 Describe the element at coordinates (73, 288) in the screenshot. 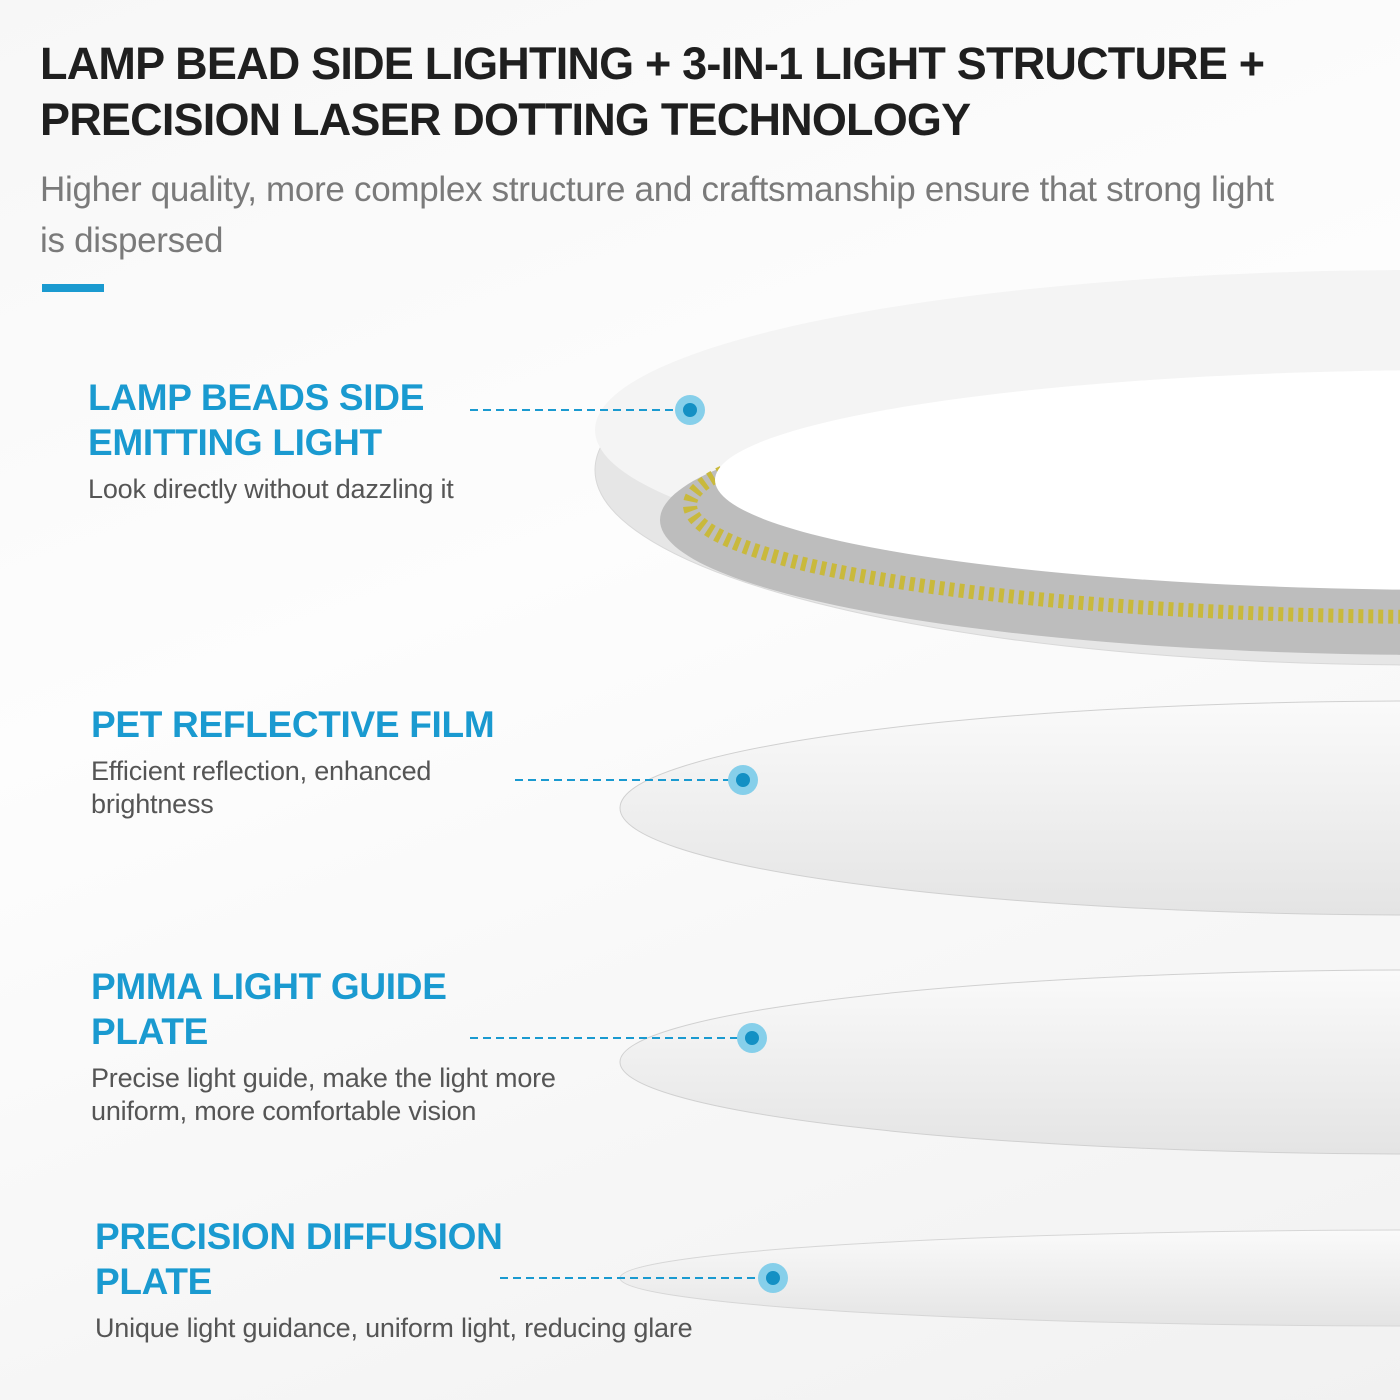

I see `accent-bar` at that location.